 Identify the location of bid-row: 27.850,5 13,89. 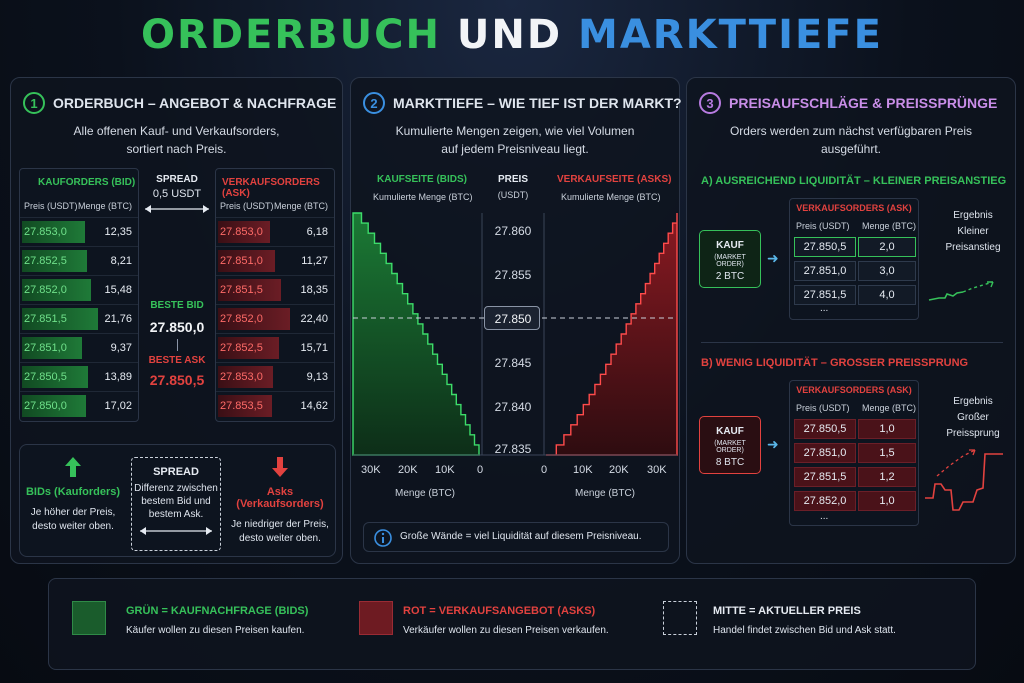
(79, 376).